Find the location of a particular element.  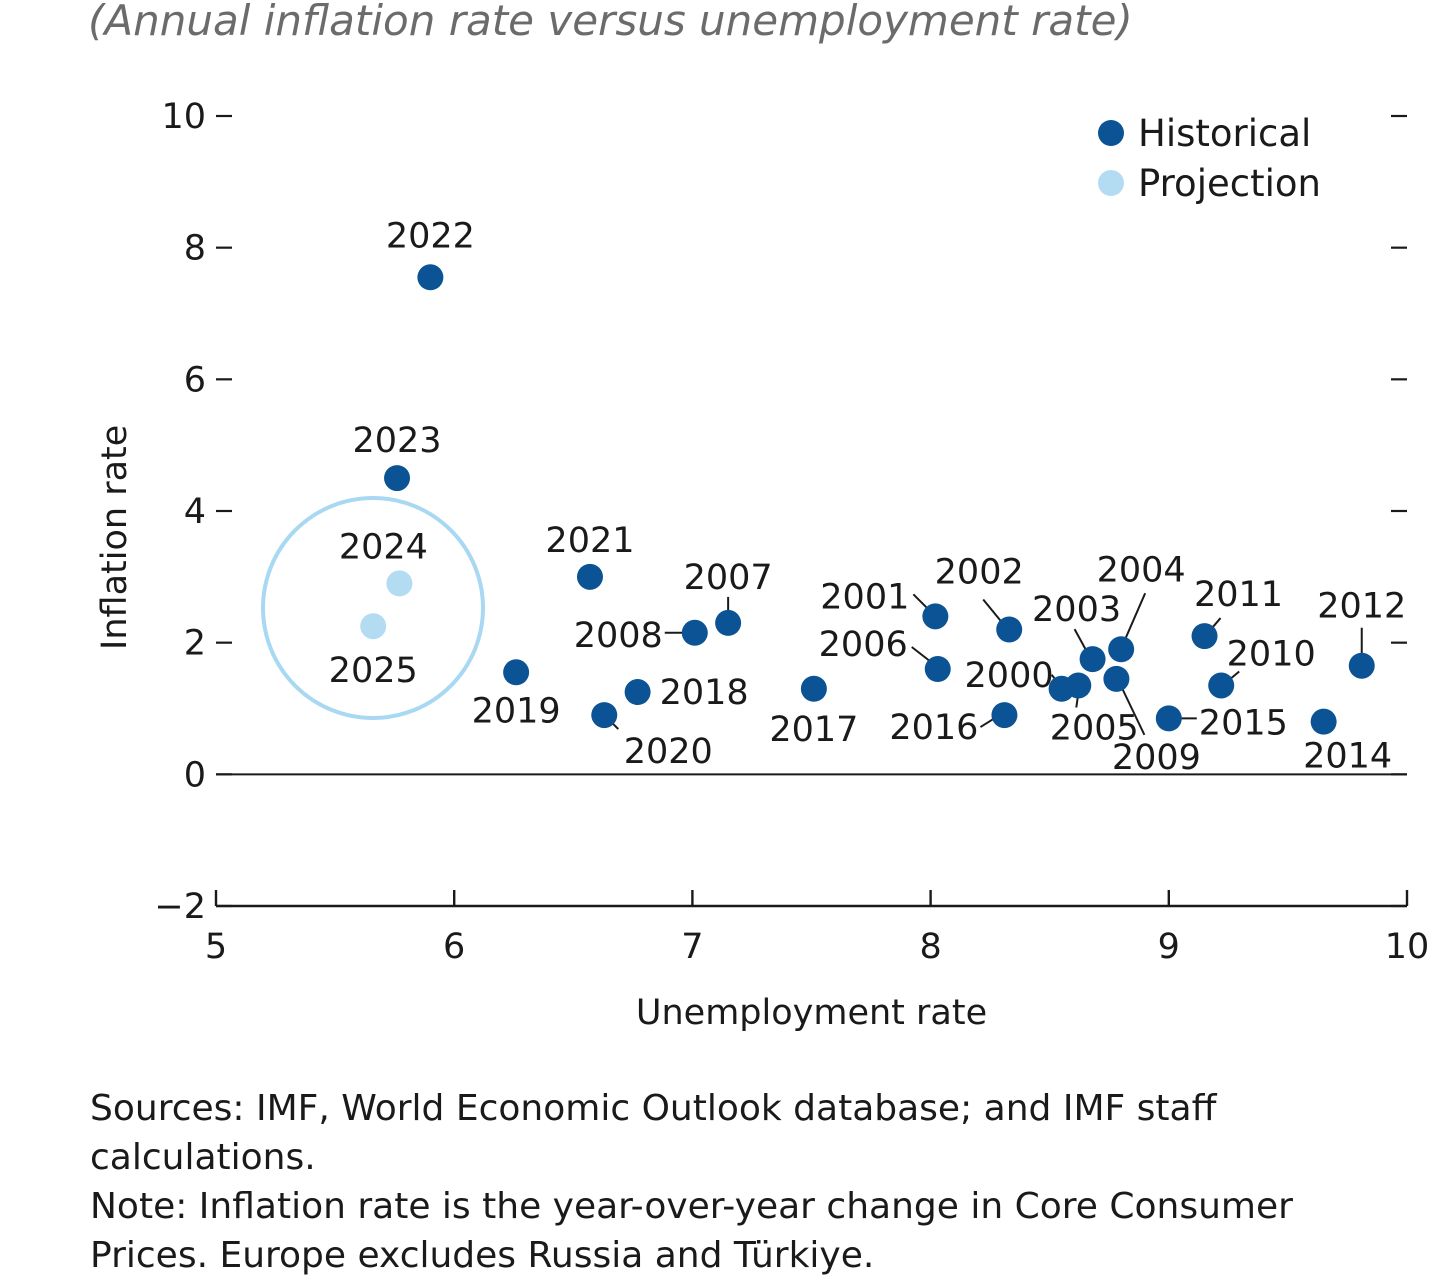

label-2025: 2025 is located at coordinates (373, 671).